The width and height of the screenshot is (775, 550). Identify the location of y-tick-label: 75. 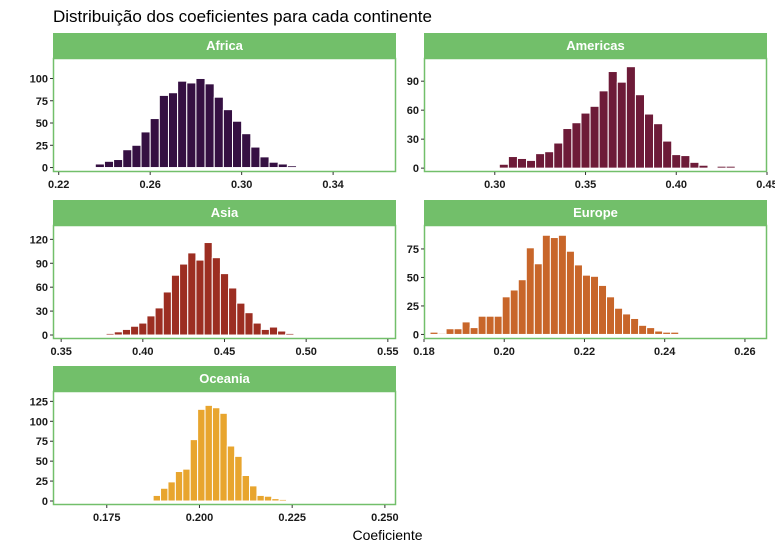
(413, 250).